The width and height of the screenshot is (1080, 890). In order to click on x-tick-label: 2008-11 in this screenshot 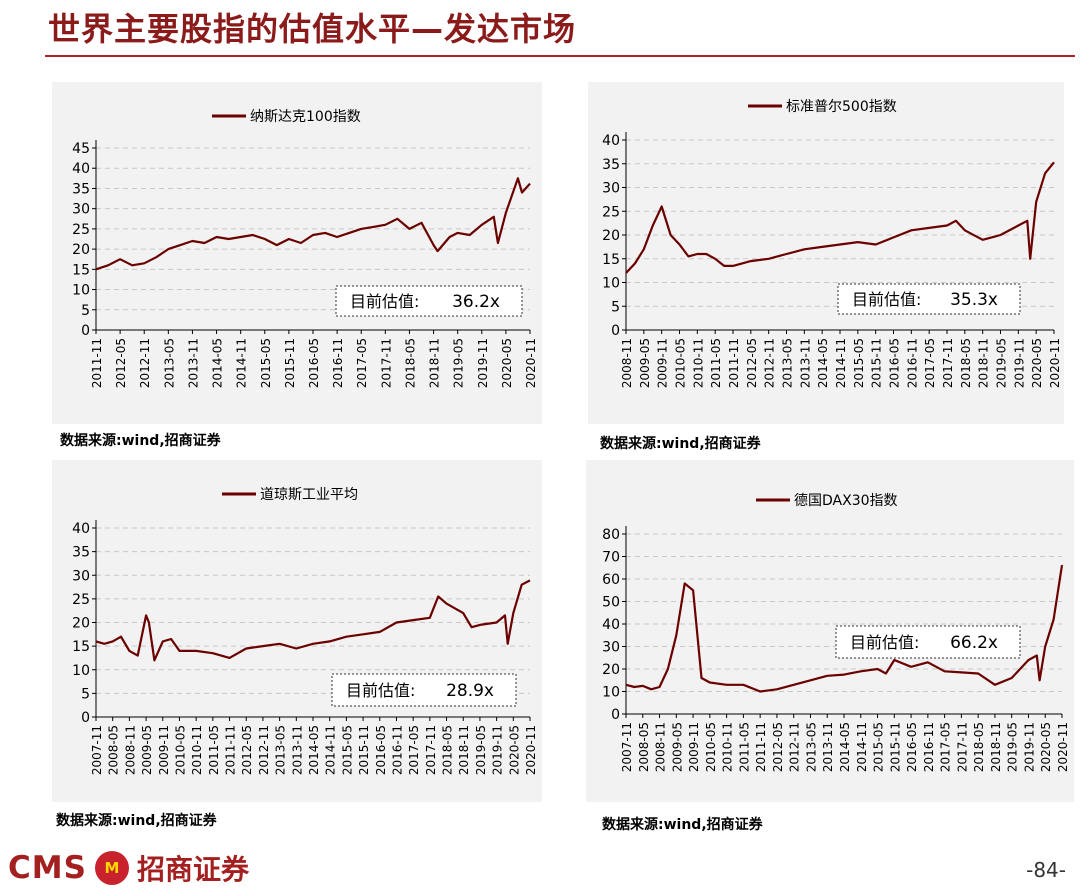, I will do `click(661, 747)`.